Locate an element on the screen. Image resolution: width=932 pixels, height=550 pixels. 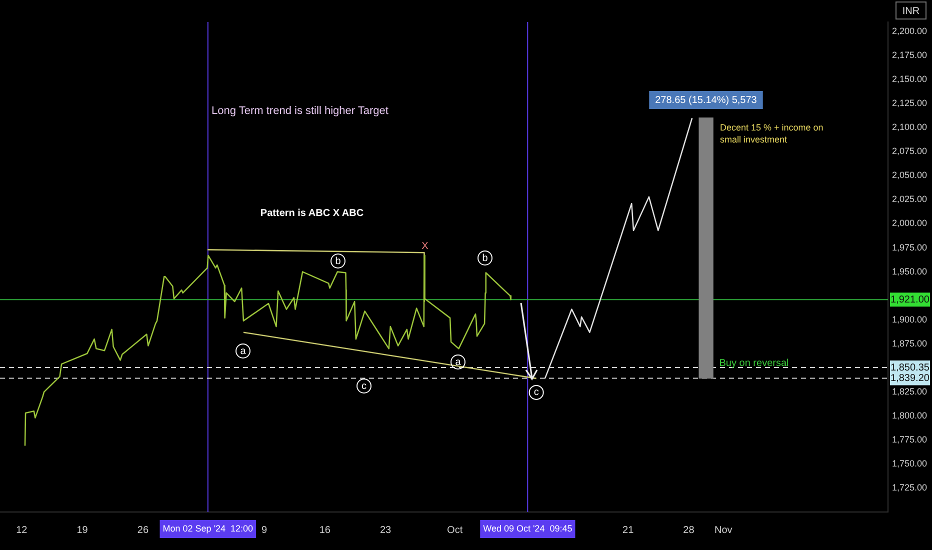
y-tick-label: 1,775.00 is located at coordinates (910, 439).